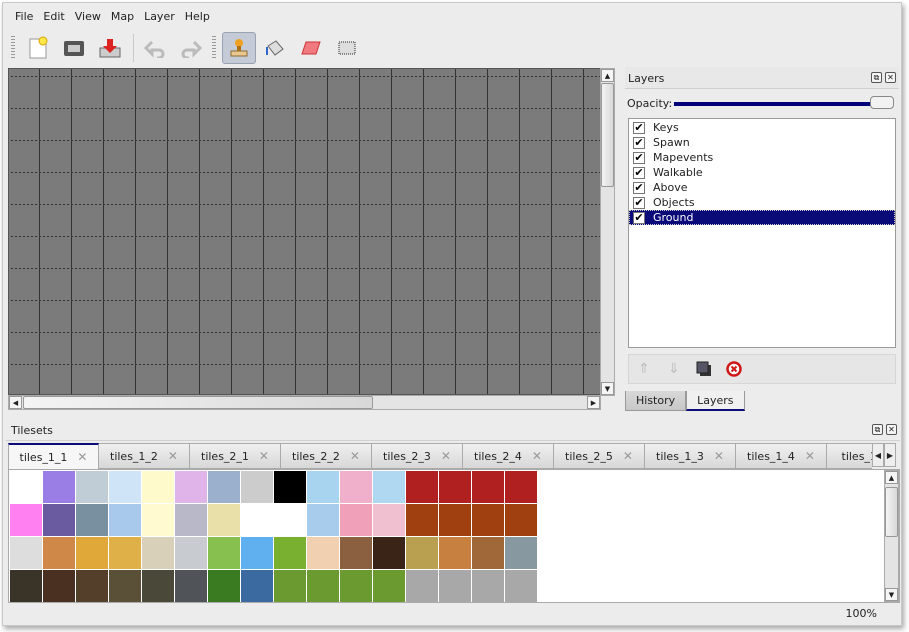 The width and height of the screenshot is (909, 632). Describe the element at coordinates (891, 594) in the screenshot. I see `scroll-down-button: ▼` at that location.